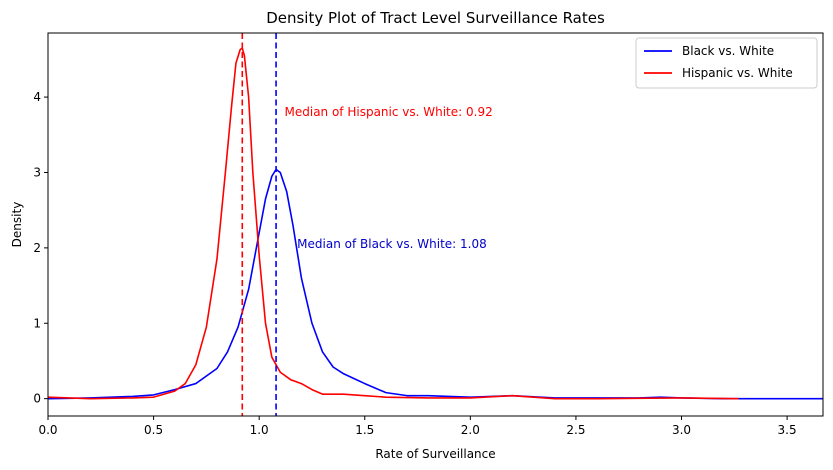  Describe the element at coordinates (17, 225) in the screenshot. I see `y-axis-label: Density` at that location.